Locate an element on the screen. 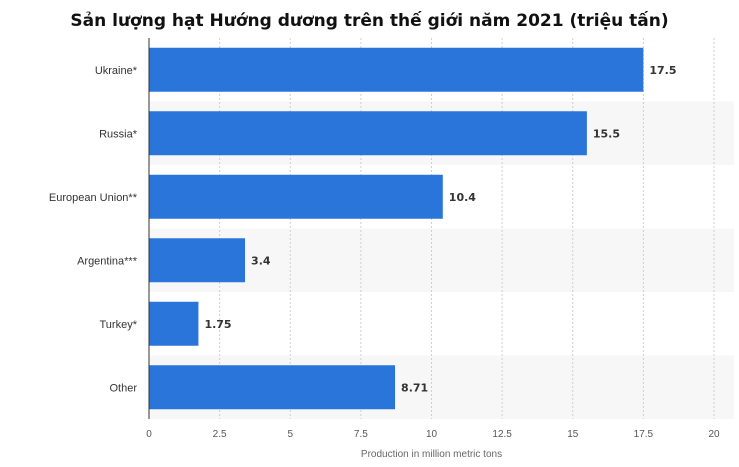 This screenshot has width=739, height=467. x-tick-label: 15 is located at coordinates (573, 434).